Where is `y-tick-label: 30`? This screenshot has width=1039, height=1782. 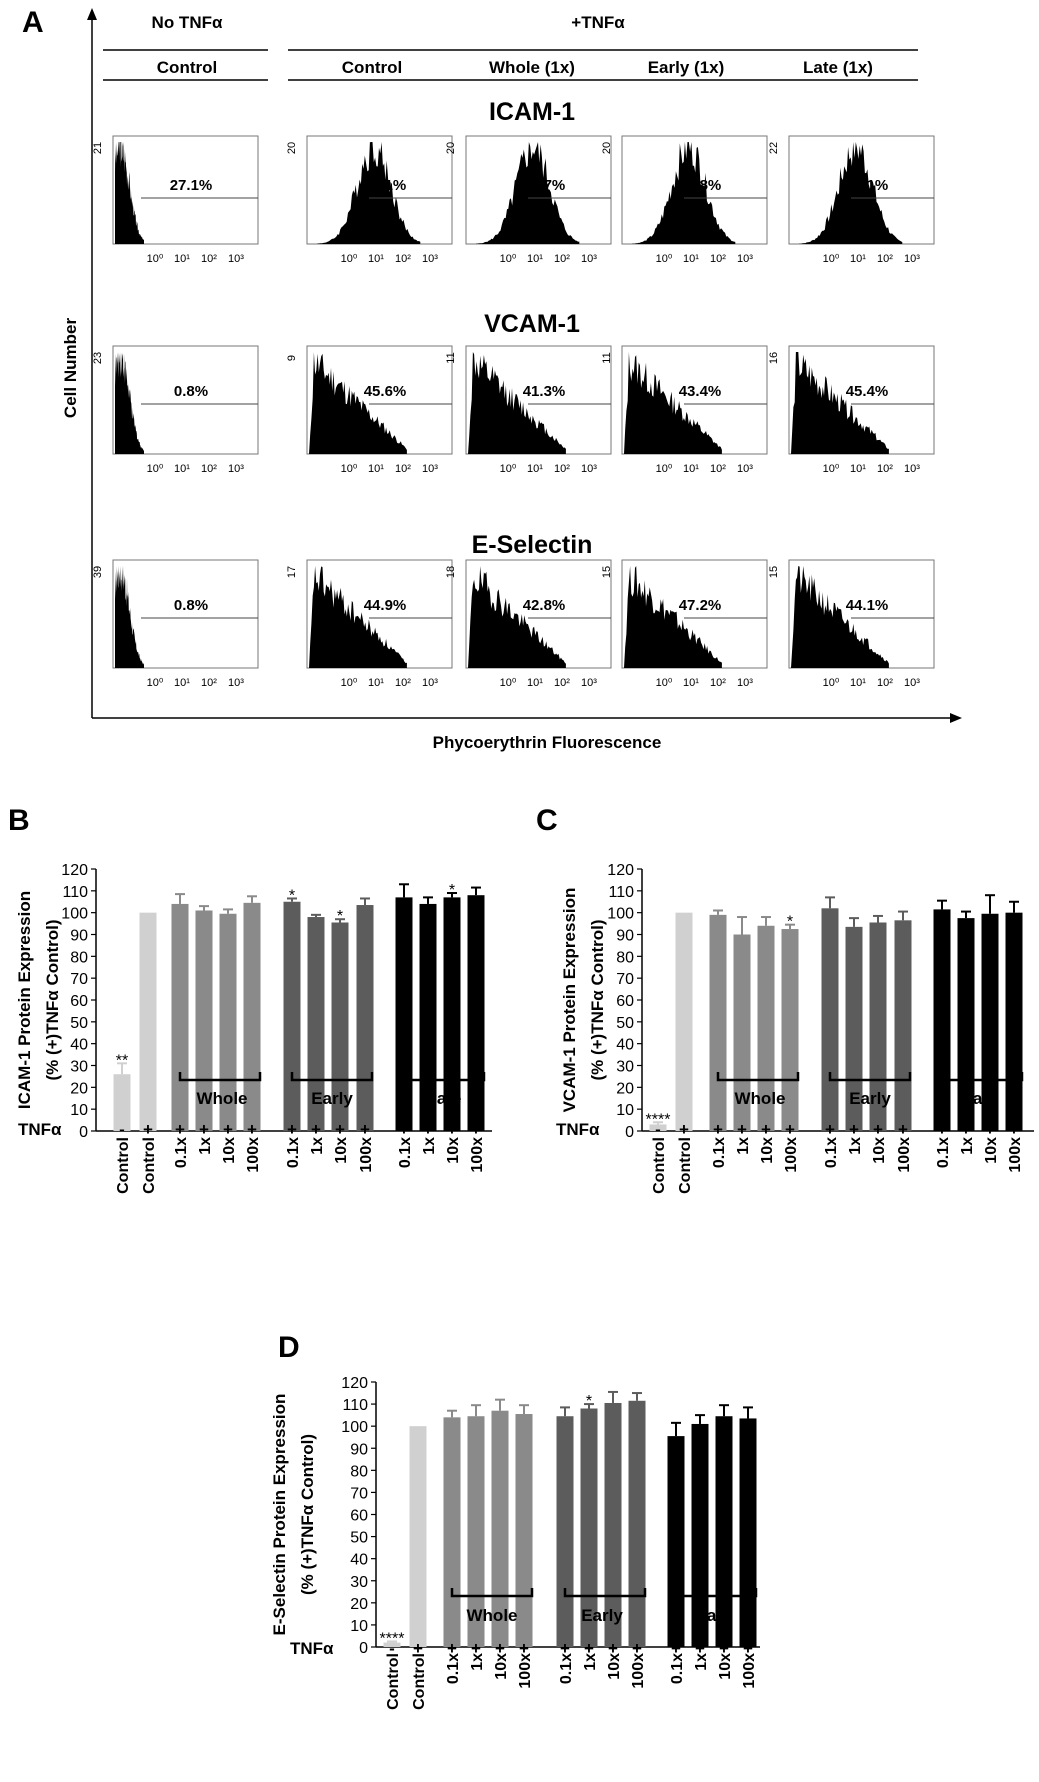 y-tick-label: 30 is located at coordinates (79, 1067).